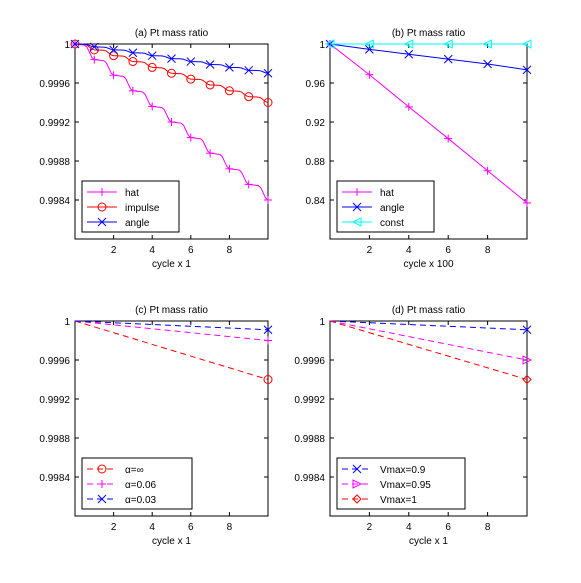 This screenshot has height=583, width=581. I want to click on chart-title: (a) Pt mass ratio, so click(172, 33).